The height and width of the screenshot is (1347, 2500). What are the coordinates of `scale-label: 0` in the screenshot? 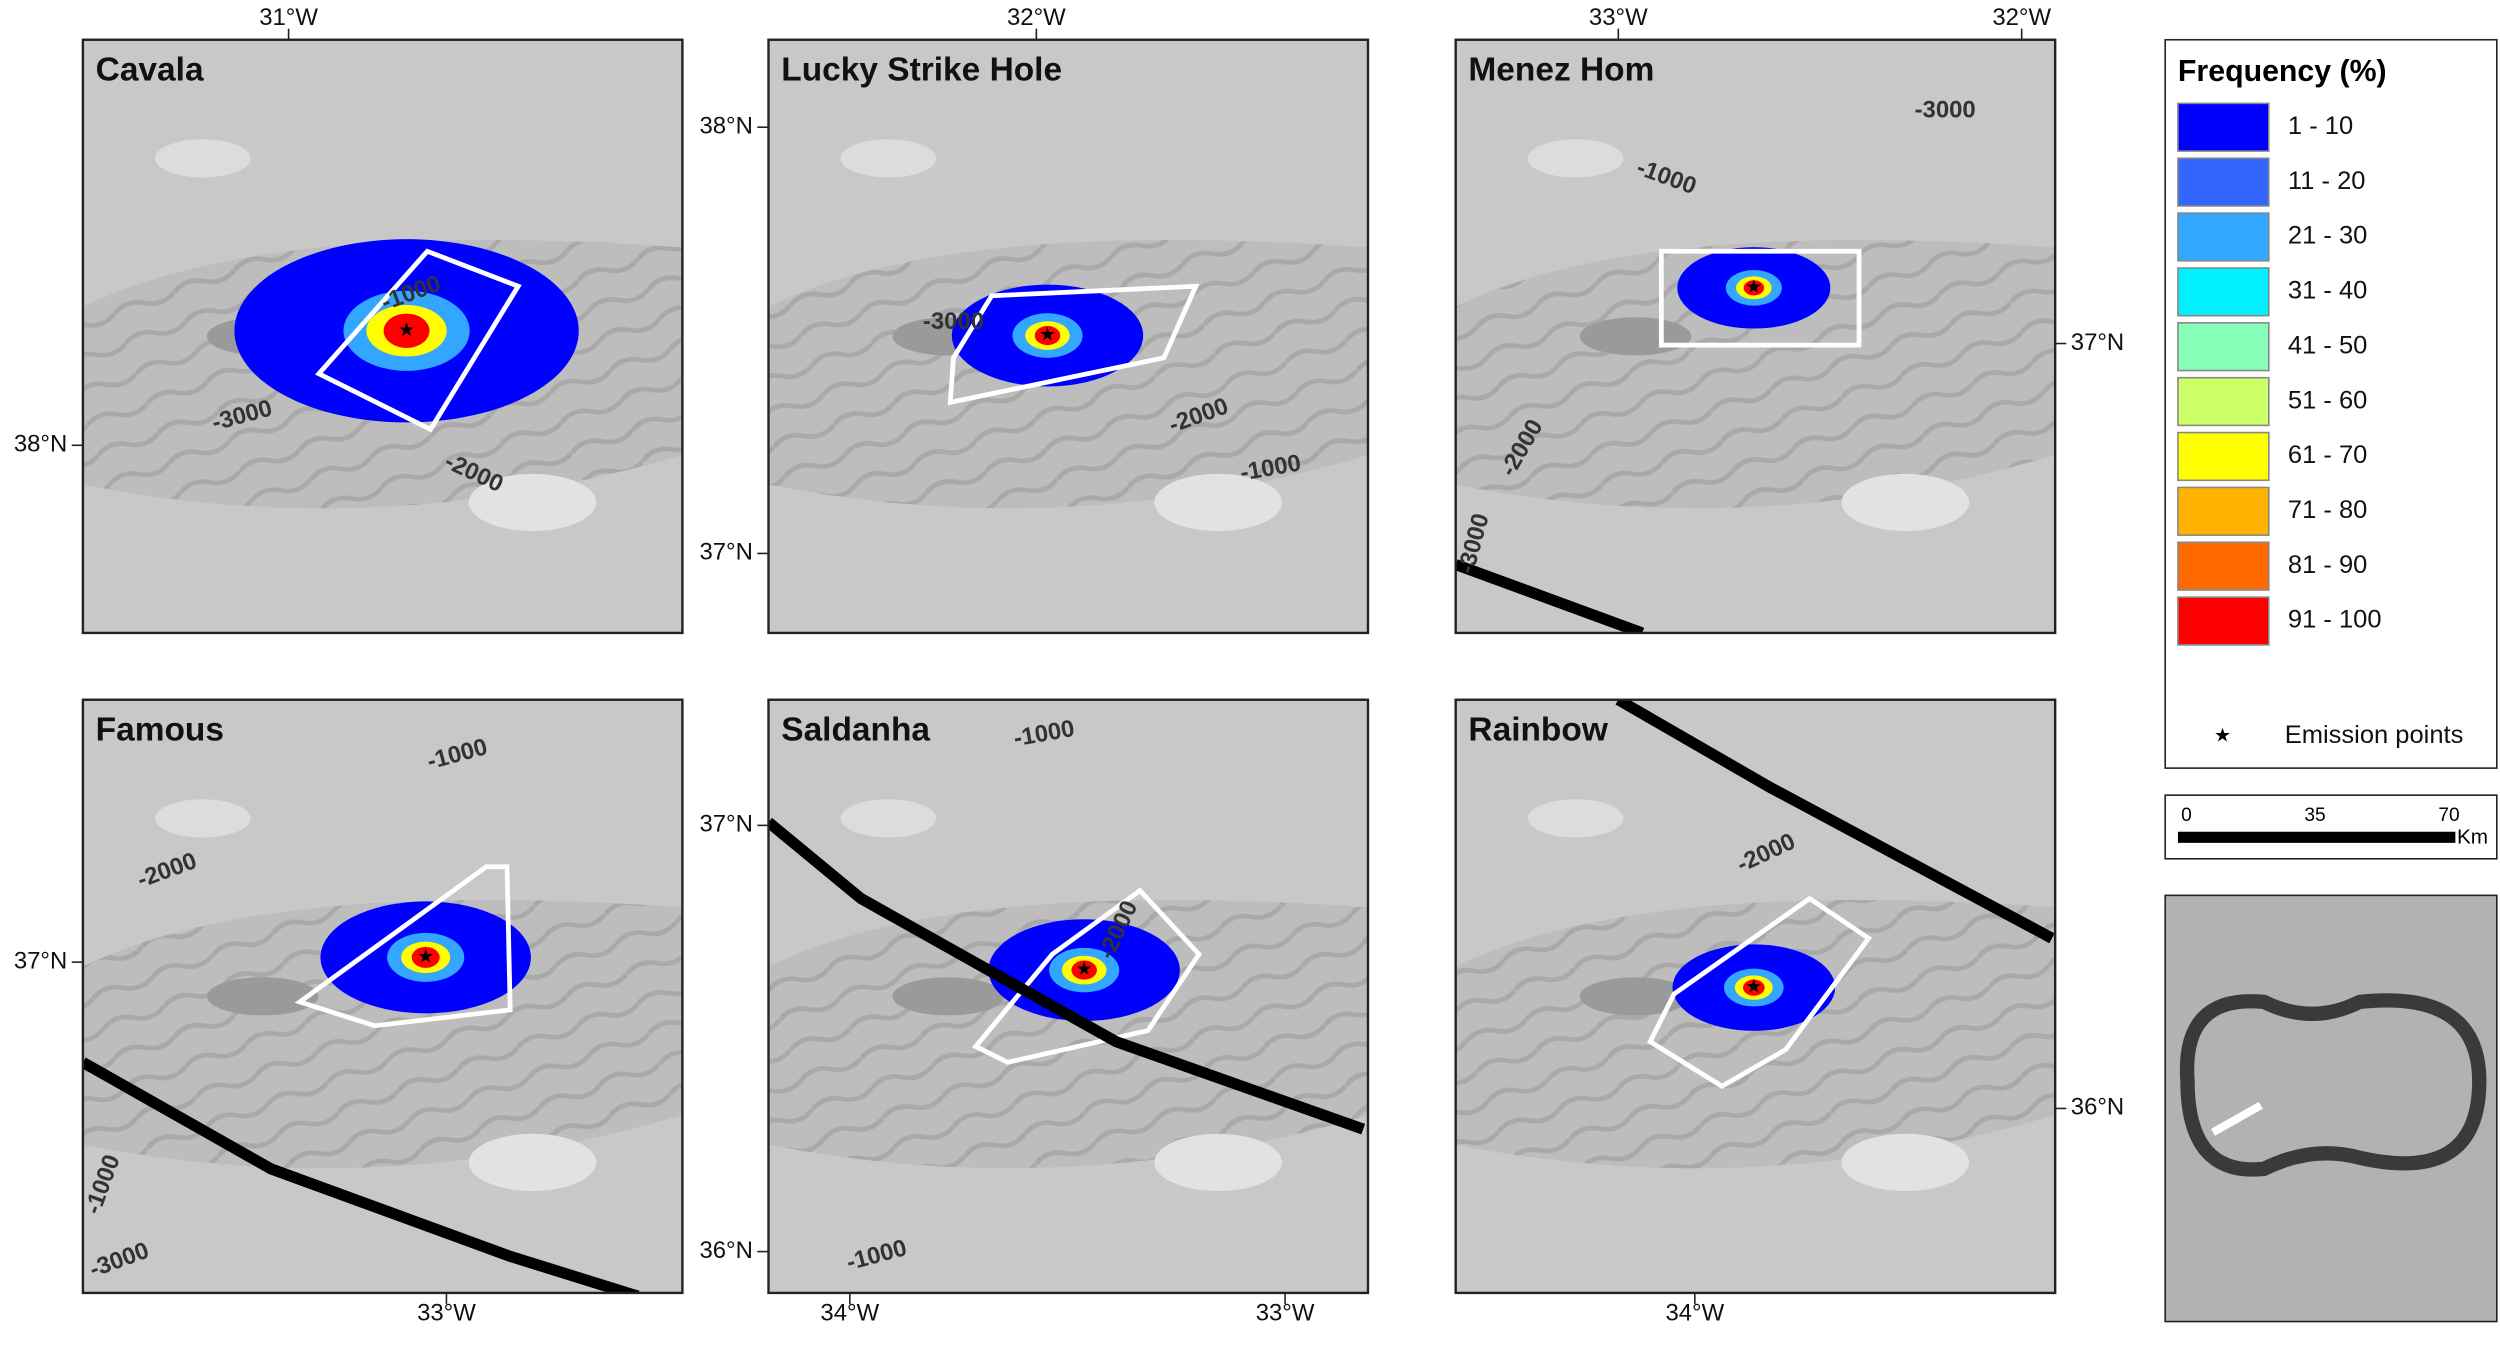 It's located at (2186, 815).